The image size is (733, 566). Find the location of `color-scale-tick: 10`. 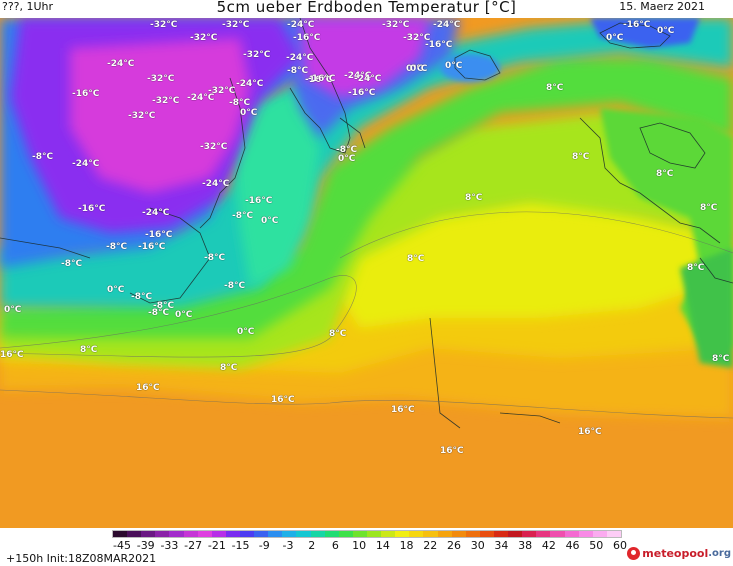

color-scale-tick: 10 is located at coordinates (359, 545).